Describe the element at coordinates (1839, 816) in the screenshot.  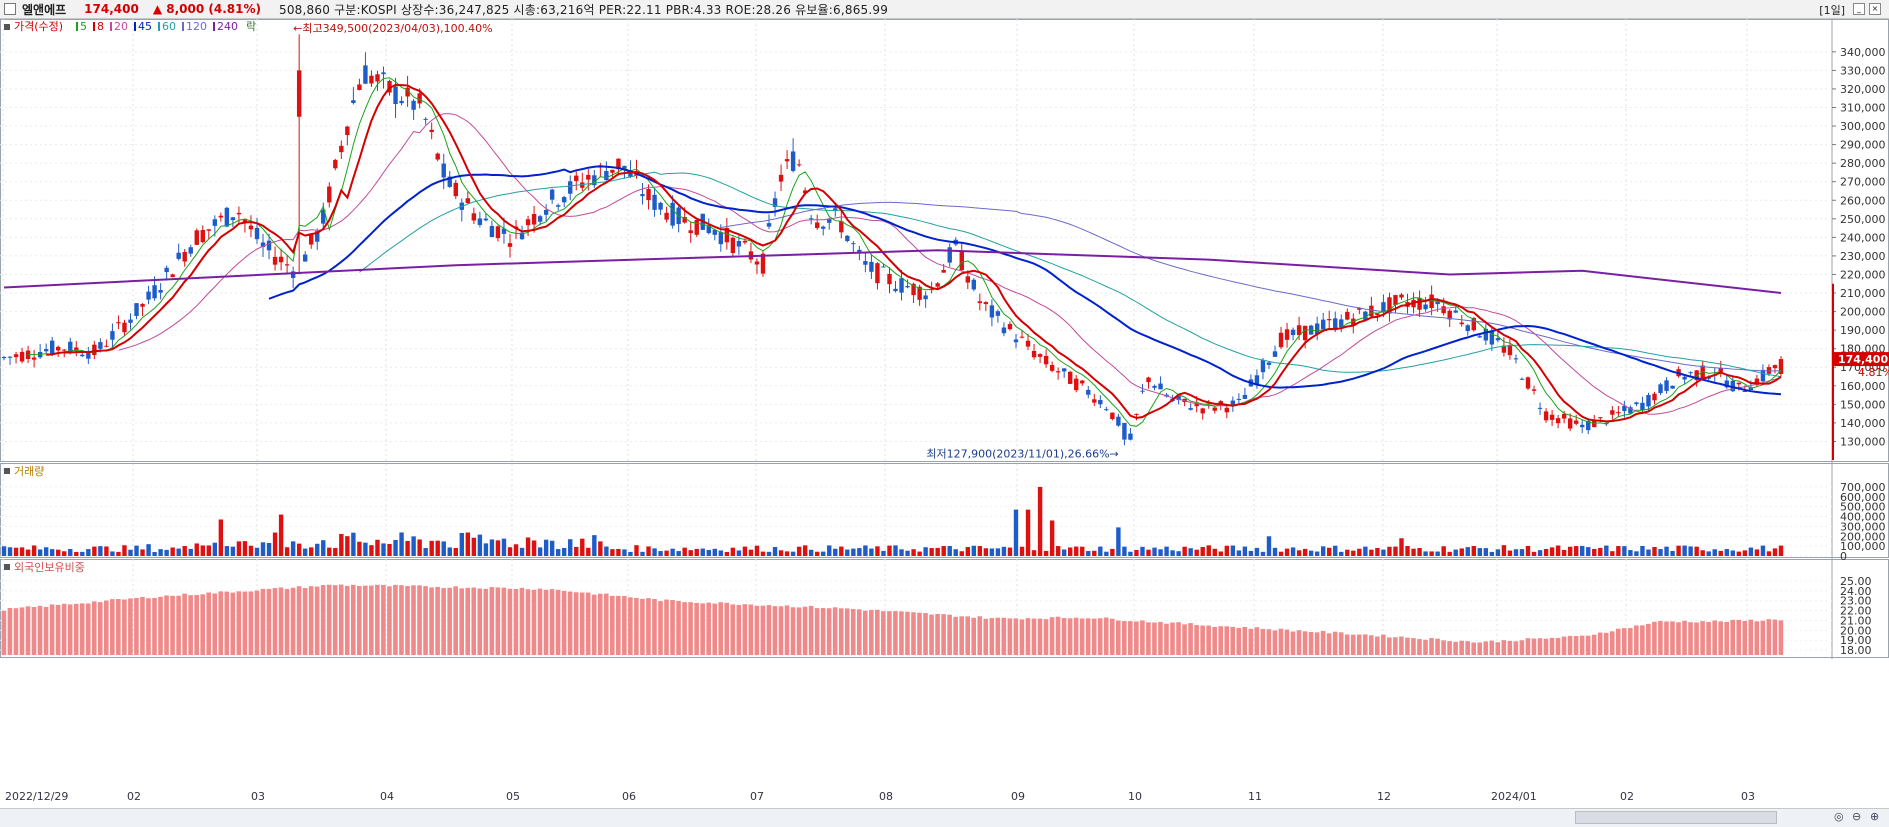
I see `zoom-reset-icon: ◎` at that location.